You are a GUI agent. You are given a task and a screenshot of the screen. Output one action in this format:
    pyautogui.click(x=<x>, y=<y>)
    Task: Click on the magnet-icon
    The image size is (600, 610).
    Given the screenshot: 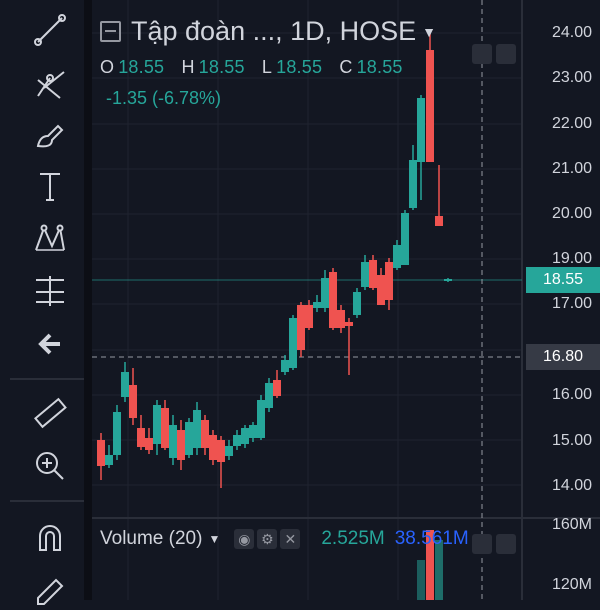 What is the action you would take?
    pyautogui.click(x=50, y=538)
    